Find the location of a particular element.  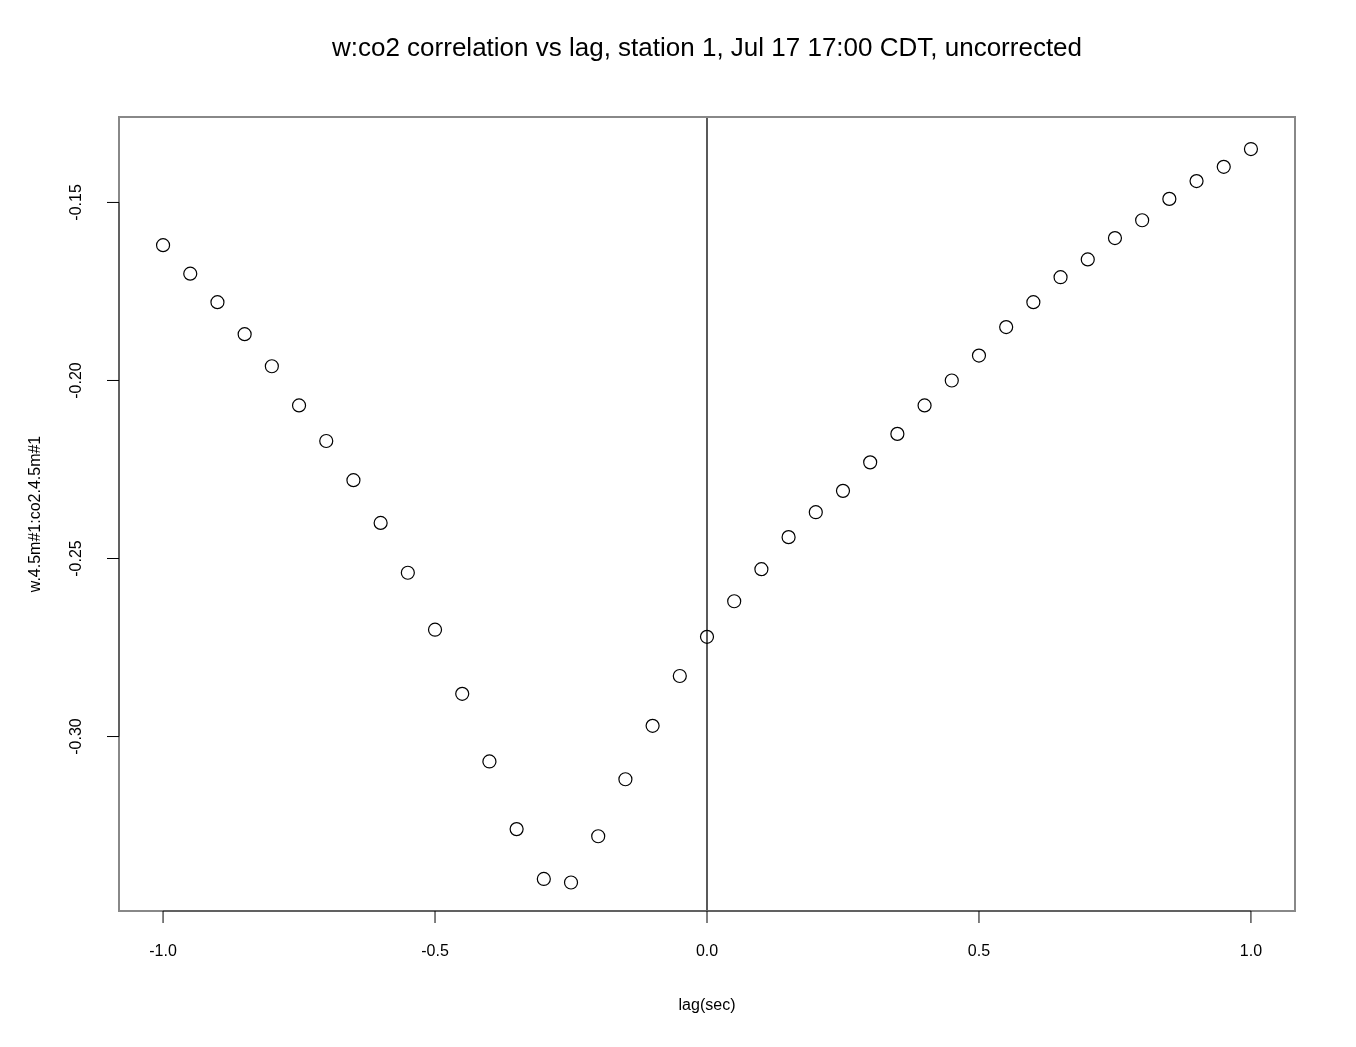

x-tick-label: 1.0 is located at coordinates (1251, 950).